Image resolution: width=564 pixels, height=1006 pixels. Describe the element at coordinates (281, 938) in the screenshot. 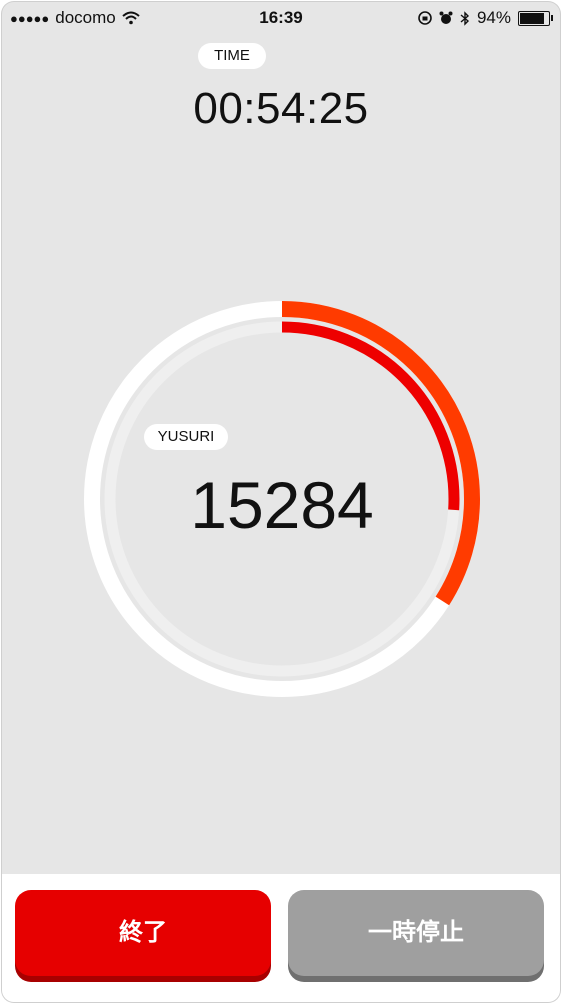

I see `bottom-bar: 終了 一時停止` at that location.